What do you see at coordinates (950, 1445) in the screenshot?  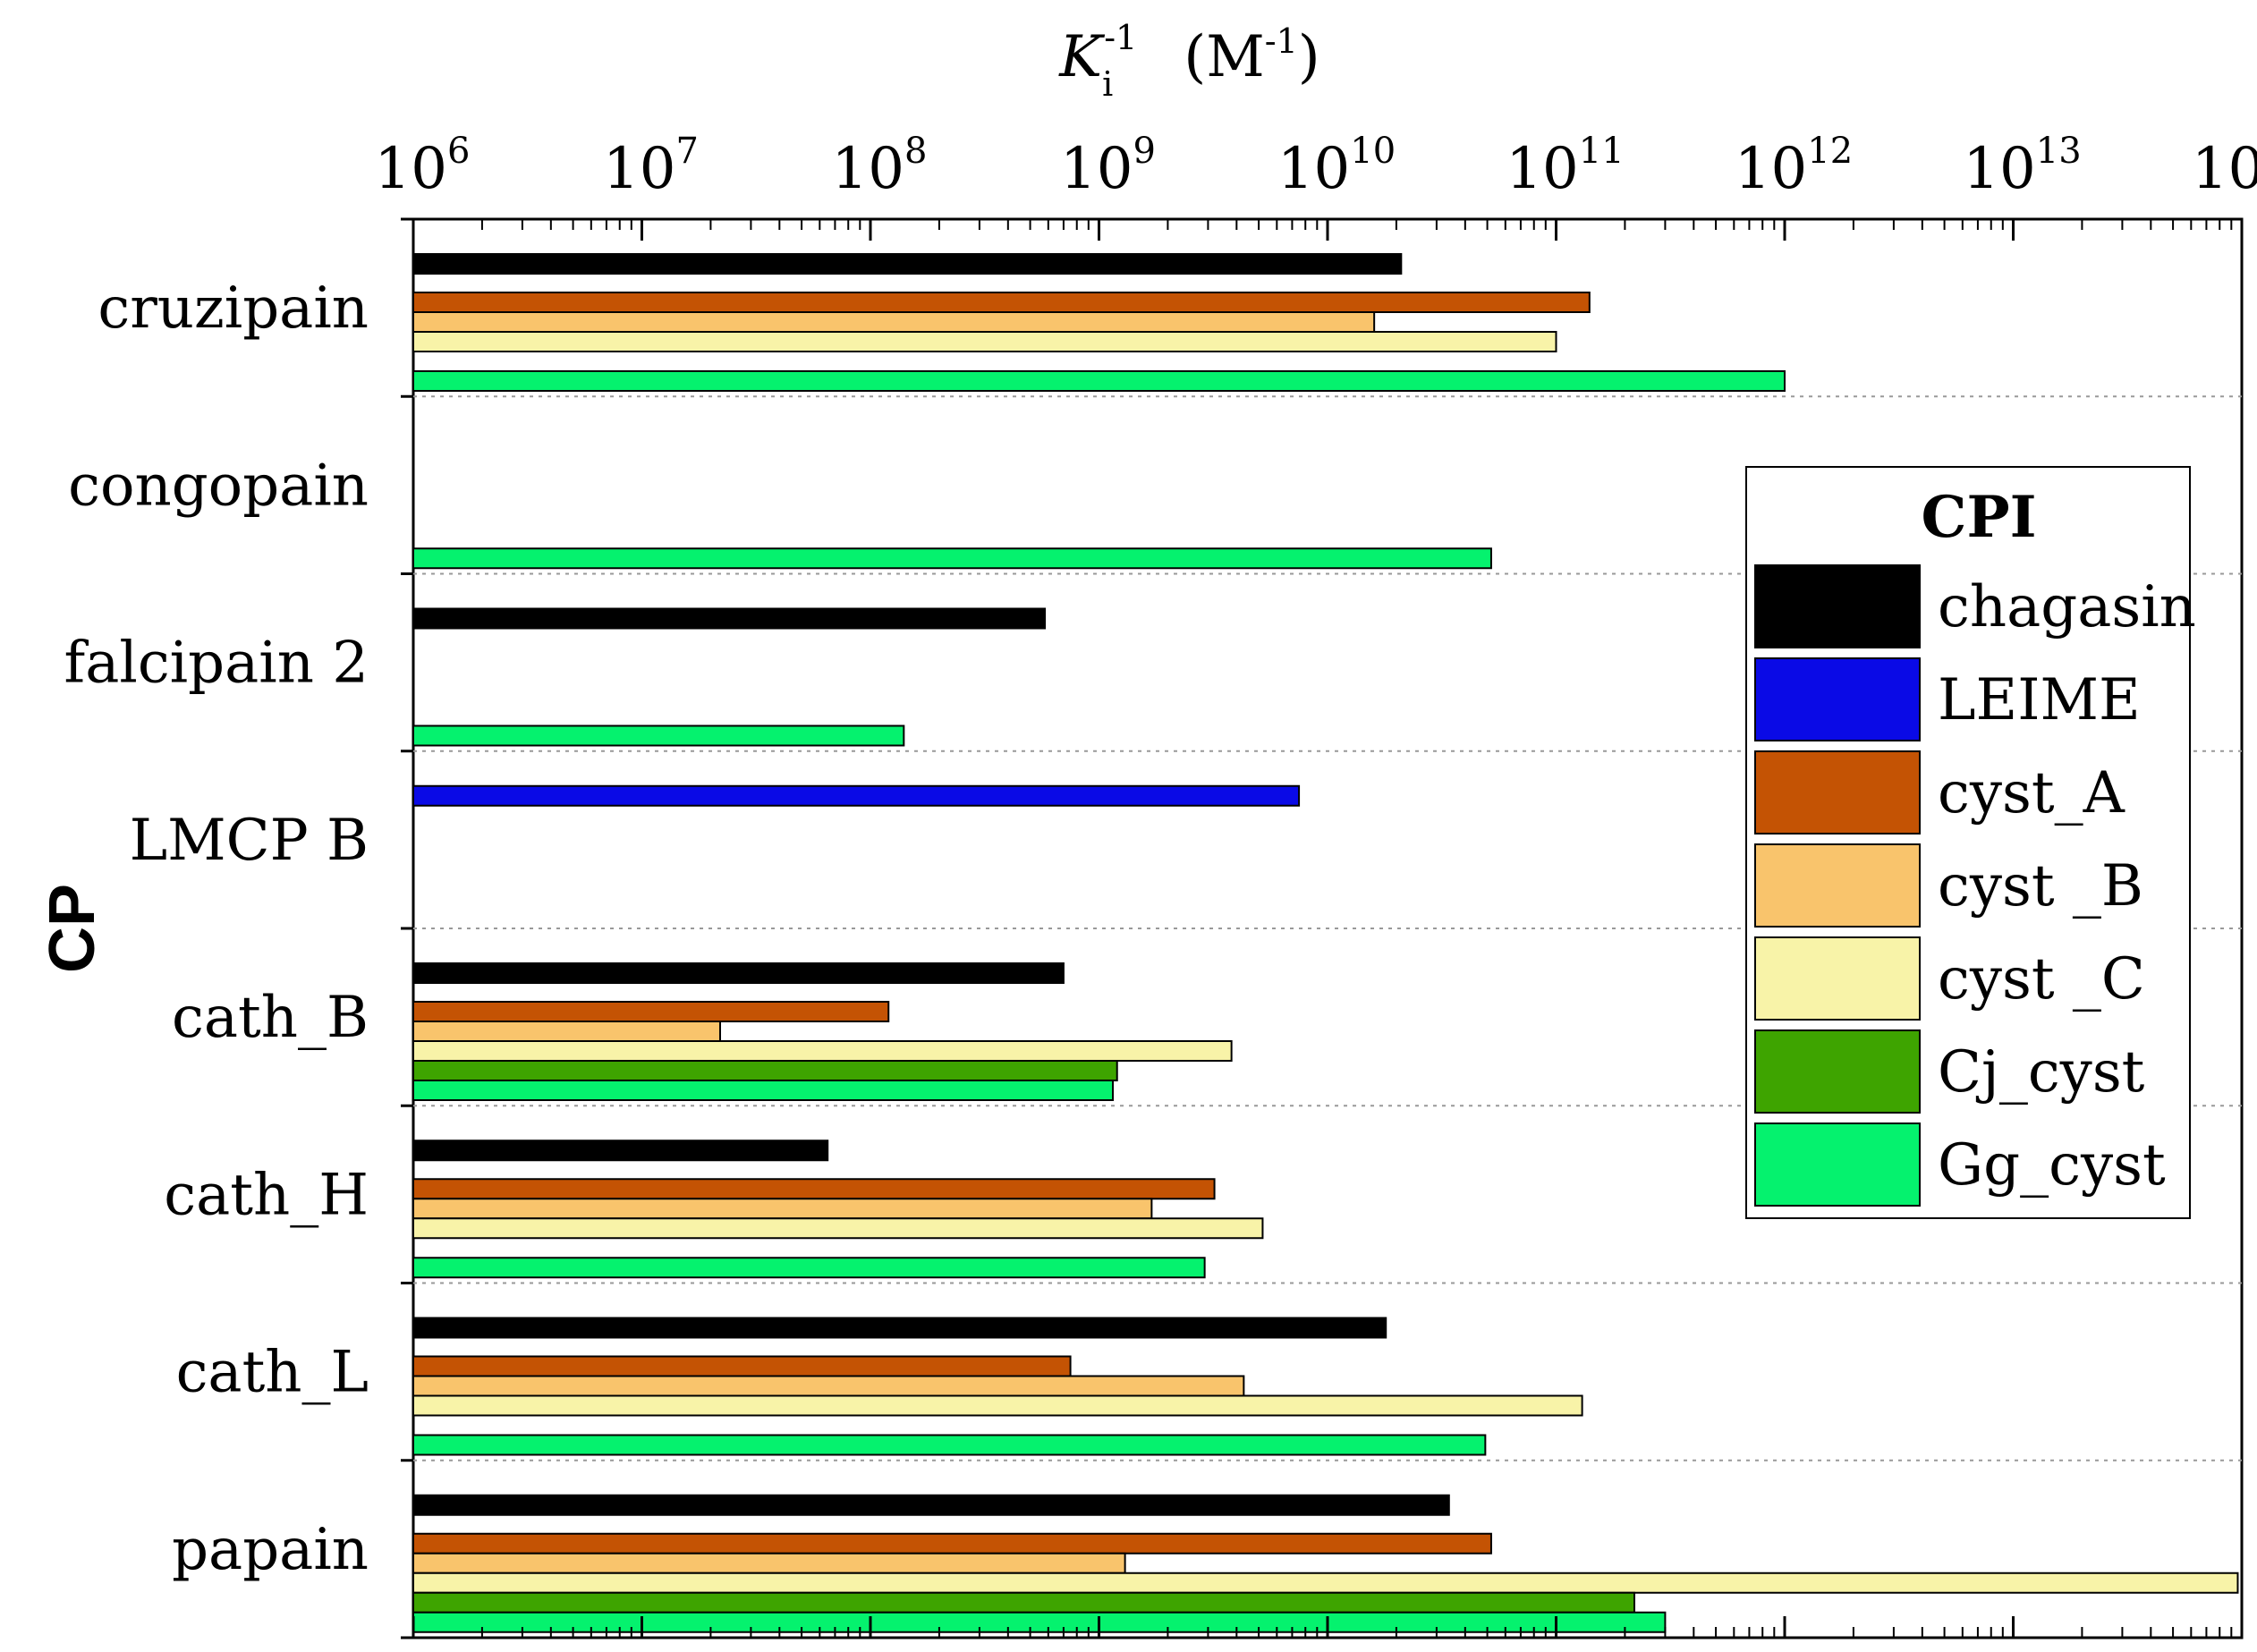 I see `bar-Gg_cyst-cath_L` at bounding box center [950, 1445].